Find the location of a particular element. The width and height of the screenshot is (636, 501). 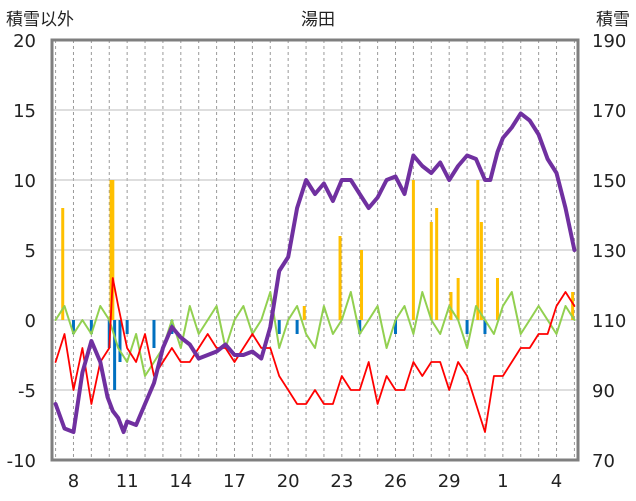

x-tick-label: 26 is located at coordinates (395, 481).